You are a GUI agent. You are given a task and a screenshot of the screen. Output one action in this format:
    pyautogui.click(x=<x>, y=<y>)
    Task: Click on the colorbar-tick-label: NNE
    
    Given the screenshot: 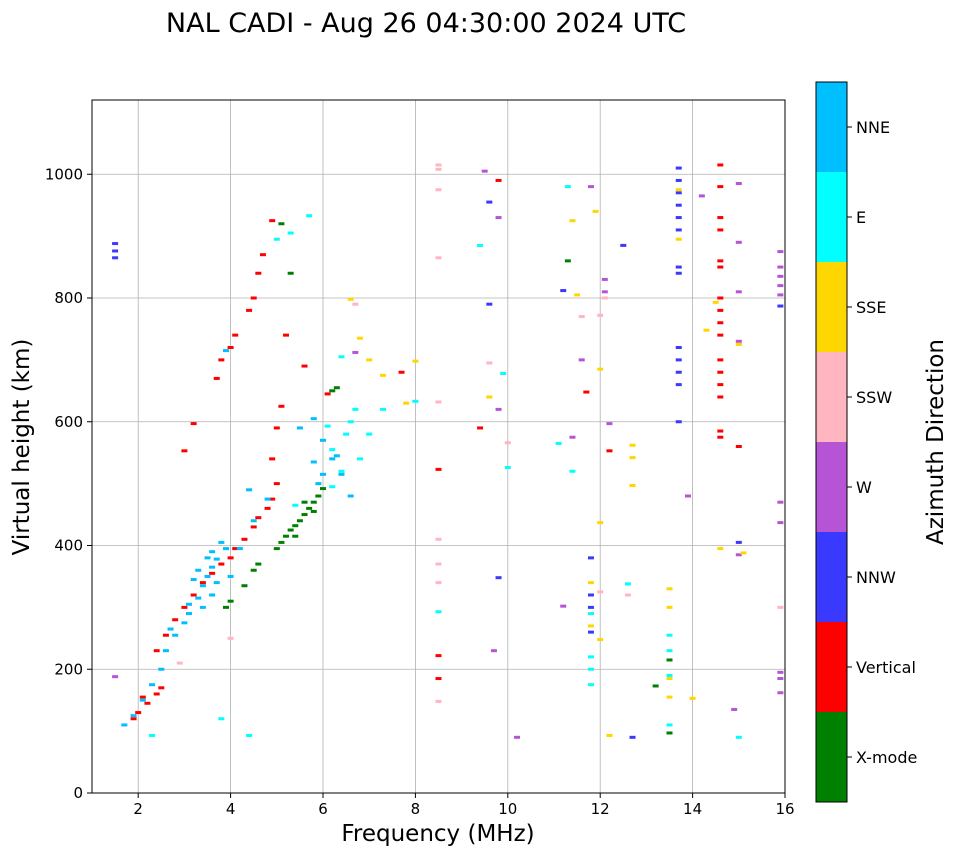 What is the action you would take?
    pyautogui.click(x=873, y=127)
    